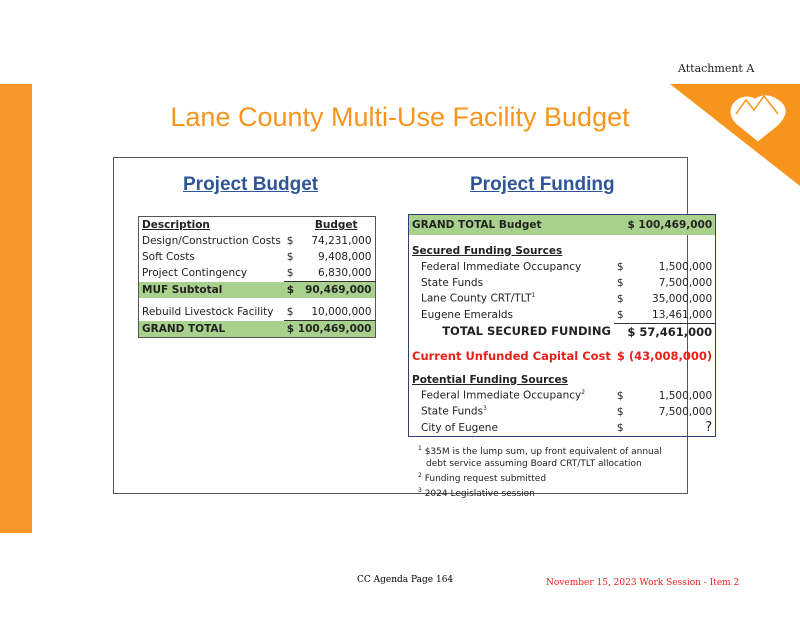 This screenshot has width=800, height=618. Describe the element at coordinates (176, 225) in the screenshot. I see `col-description: Description` at that location.